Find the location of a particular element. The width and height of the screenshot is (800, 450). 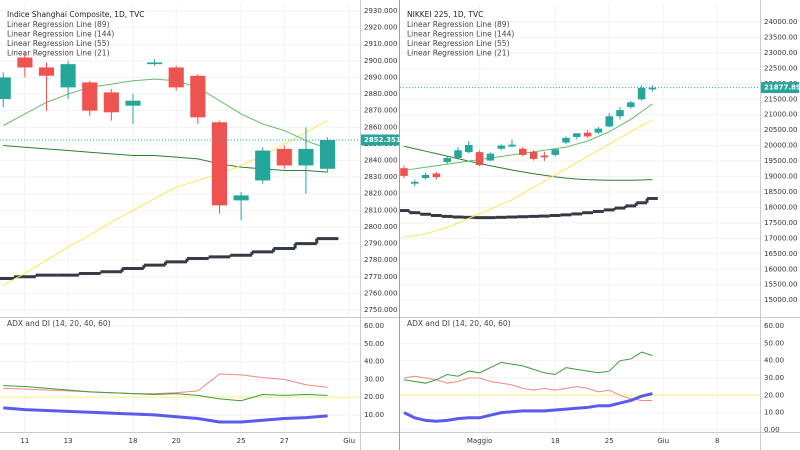

y-tick-label: 2760.000 is located at coordinates (380, 293).